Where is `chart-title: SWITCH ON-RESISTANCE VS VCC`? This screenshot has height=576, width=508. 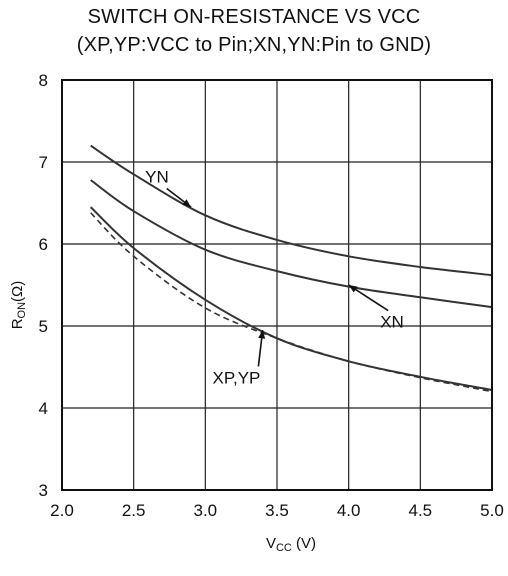
chart-title: SWITCH ON-RESISTANCE VS VCC is located at coordinates (254, 17).